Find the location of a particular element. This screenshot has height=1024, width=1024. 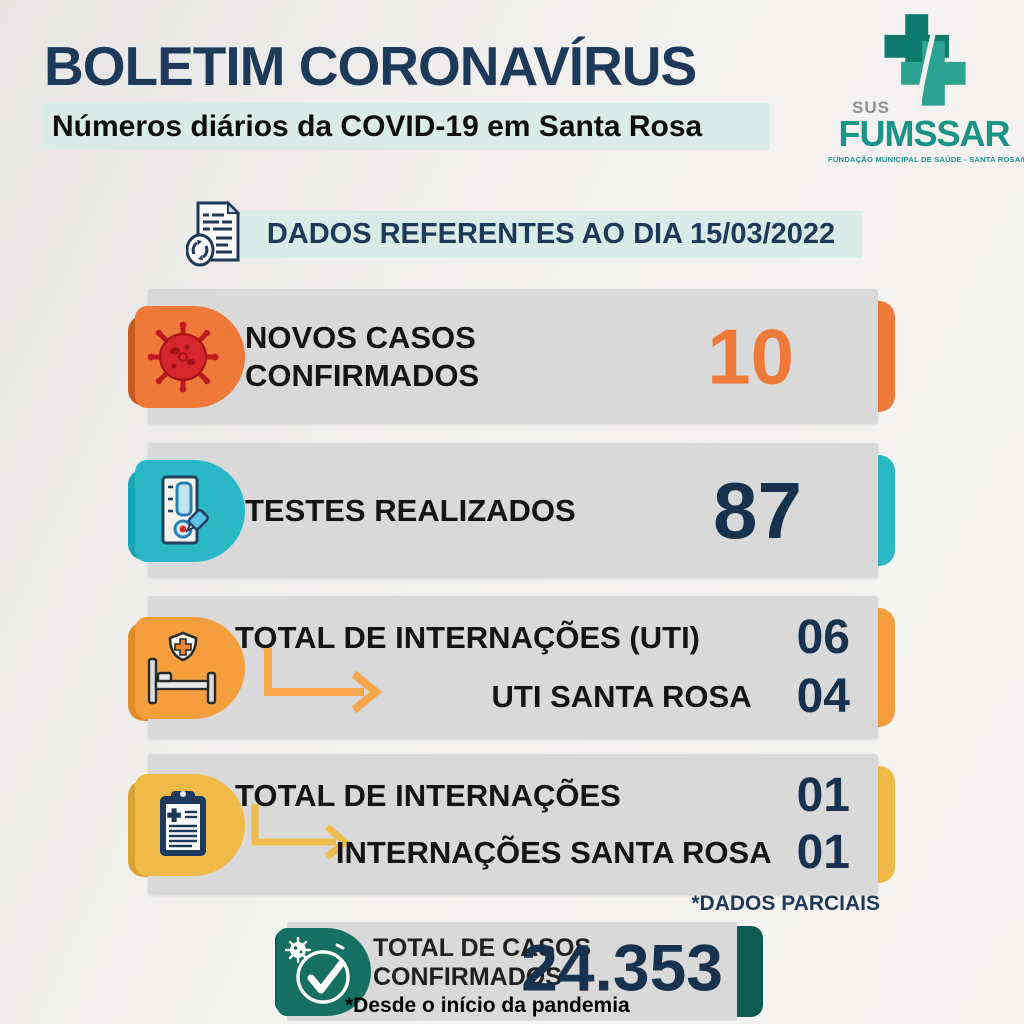

total-label: TOTAL DE CASOS CONFIRMADOS is located at coordinates (482, 963).